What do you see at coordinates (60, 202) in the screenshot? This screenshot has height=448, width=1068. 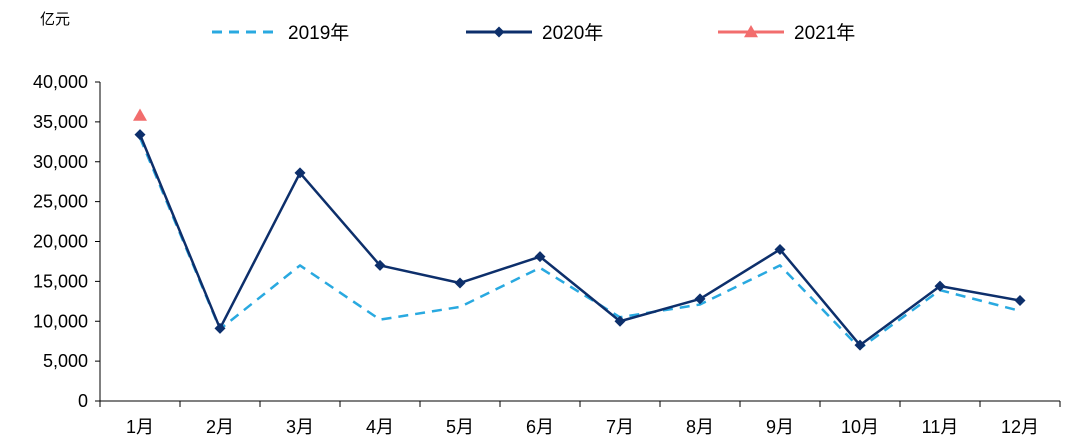 I see `y-tick-label: 25,000` at bounding box center [60, 202].